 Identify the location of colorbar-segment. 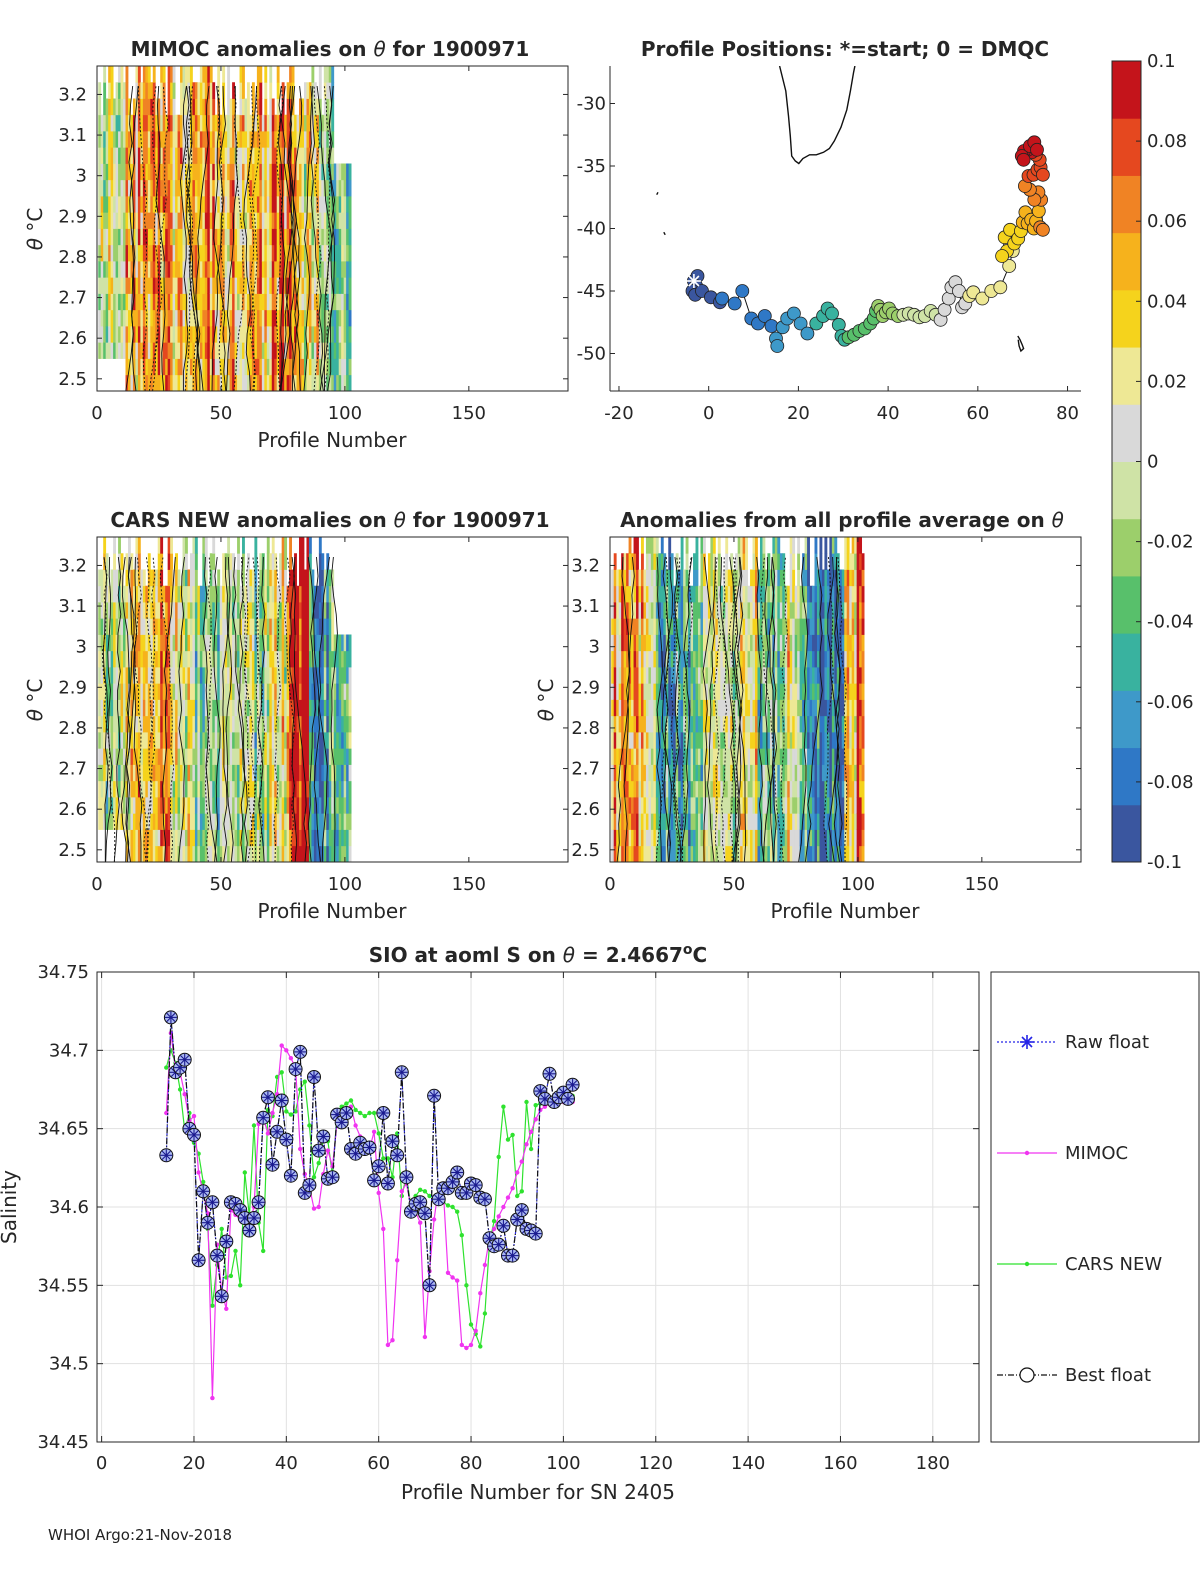
(1126, 490).